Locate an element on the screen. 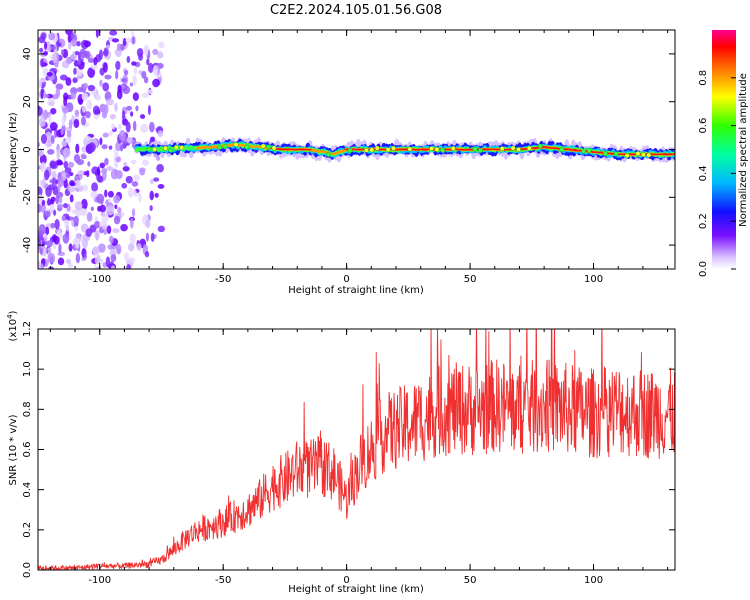 This screenshot has width=750, height=600. figure-title: C2E2.2024.105.01.56.G08 is located at coordinates (356, 10).